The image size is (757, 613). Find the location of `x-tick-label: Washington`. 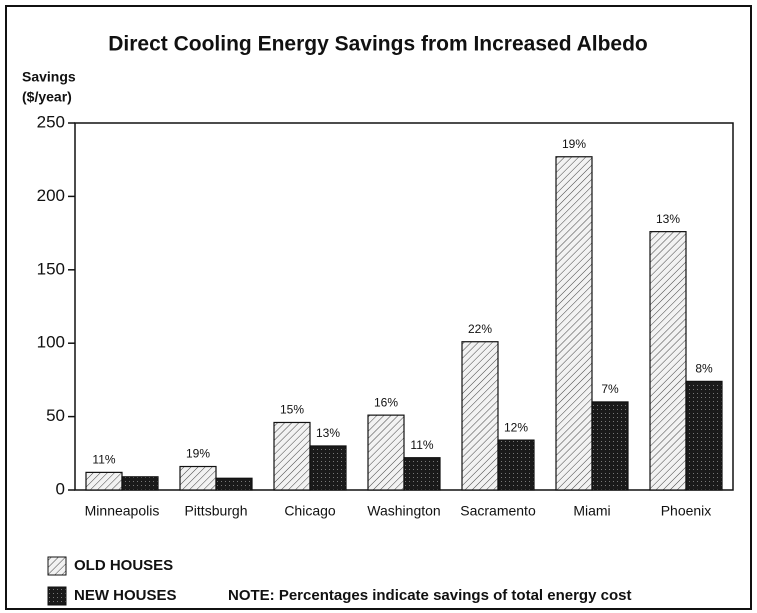

x-tick-label: Washington is located at coordinates (403, 511).